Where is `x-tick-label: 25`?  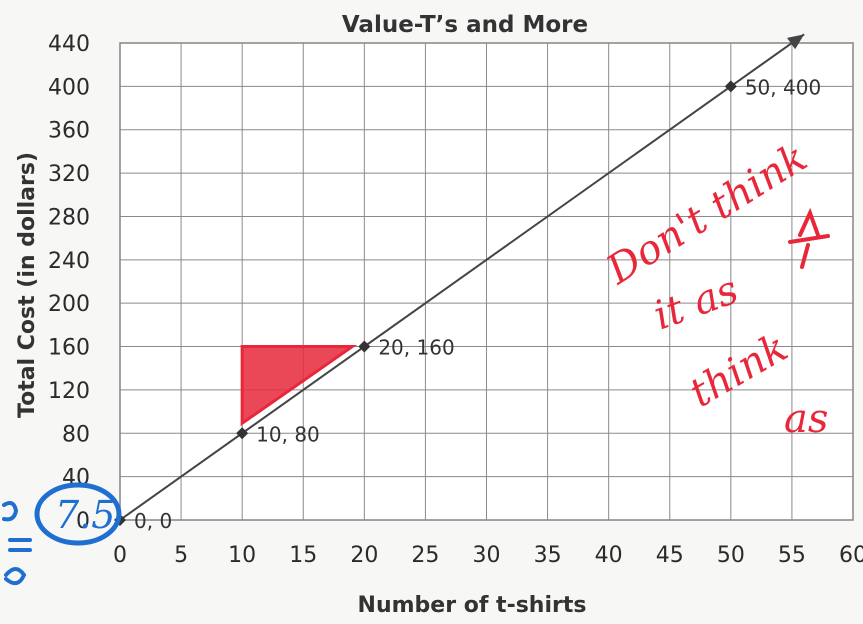
x-tick-label: 25 is located at coordinates (425, 555).